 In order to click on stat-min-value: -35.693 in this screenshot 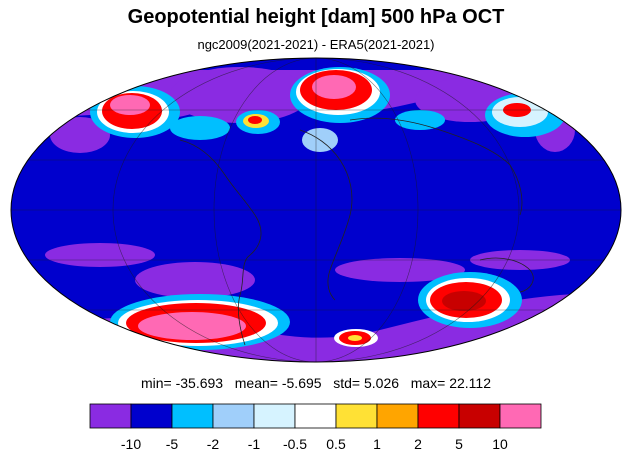, I will do `click(199, 383)`.